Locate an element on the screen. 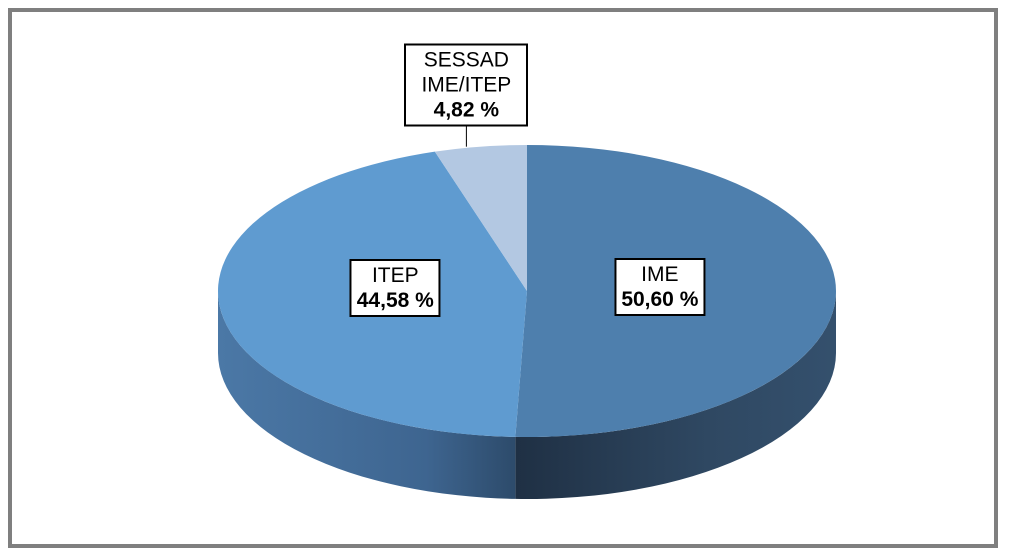 This screenshot has width=1012, height=548. data-label: SESSAD IME/ITEP 4,82 % is located at coordinates (466, 85).